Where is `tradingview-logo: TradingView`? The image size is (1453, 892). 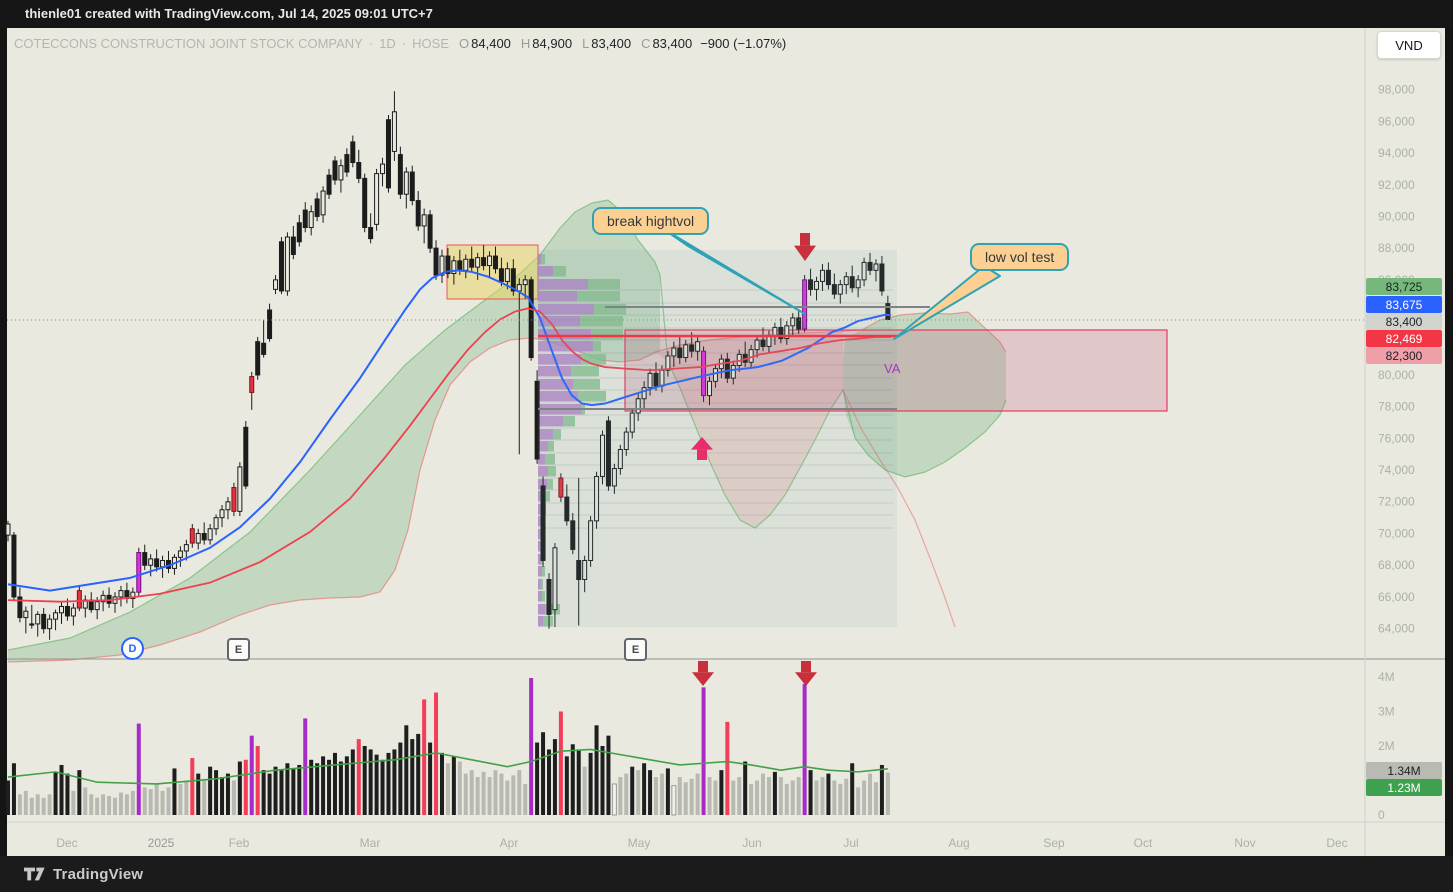
tradingview-logo: TradingView is located at coordinates (83, 874).